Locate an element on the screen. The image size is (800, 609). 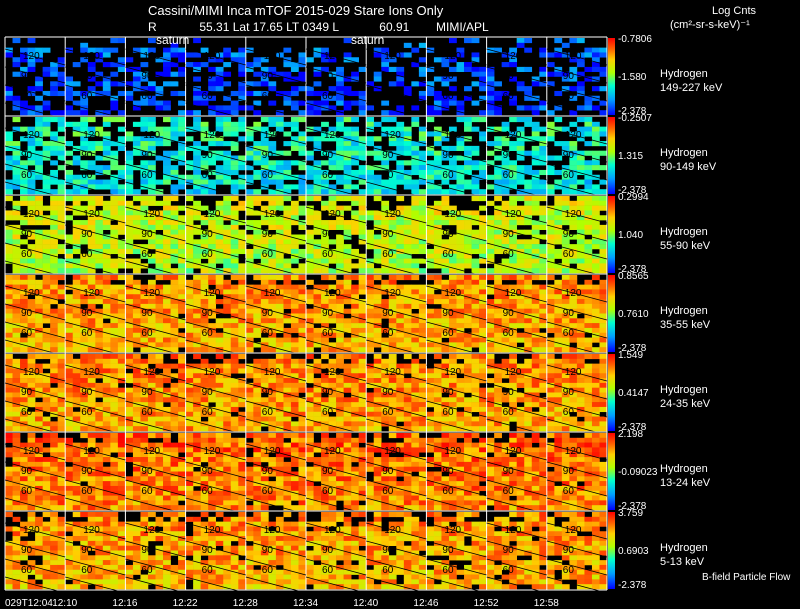
colorbar-max-label: 1.549 is located at coordinates (631, 355).